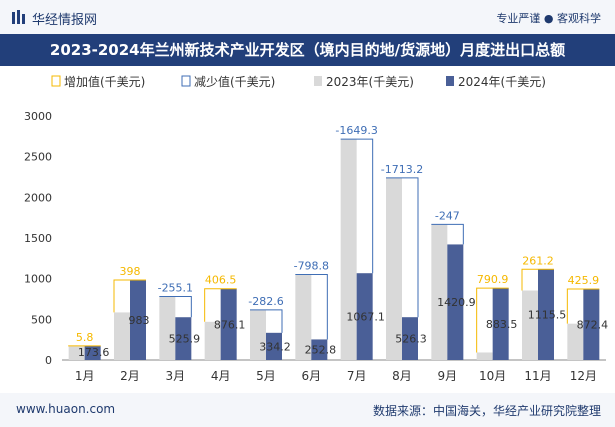 The image size is (615, 427). What do you see at coordinates (402, 376) in the screenshot?
I see `x-tick-label: 8月` at bounding box center [402, 376].